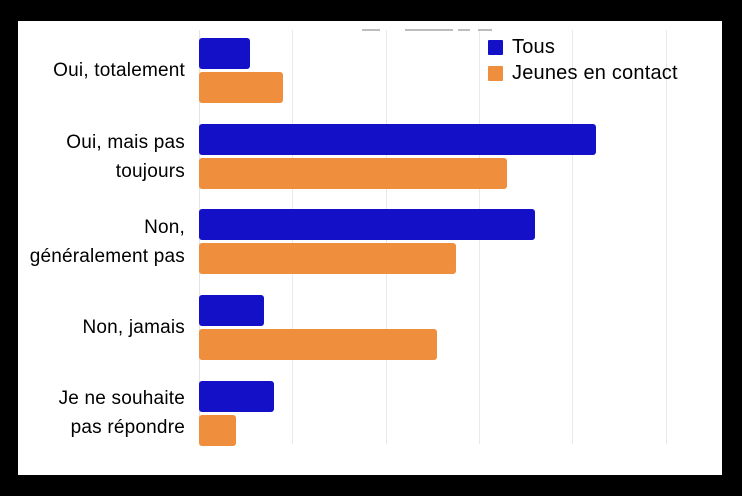  I want to click on legend-label-jeunes: Jeunes en contact, so click(595, 72).